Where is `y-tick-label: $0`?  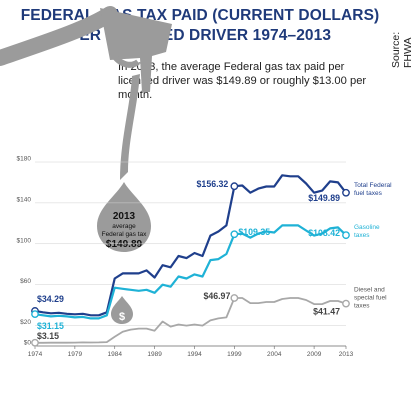
y-tick-label: $0 is located at coordinates (28, 343).